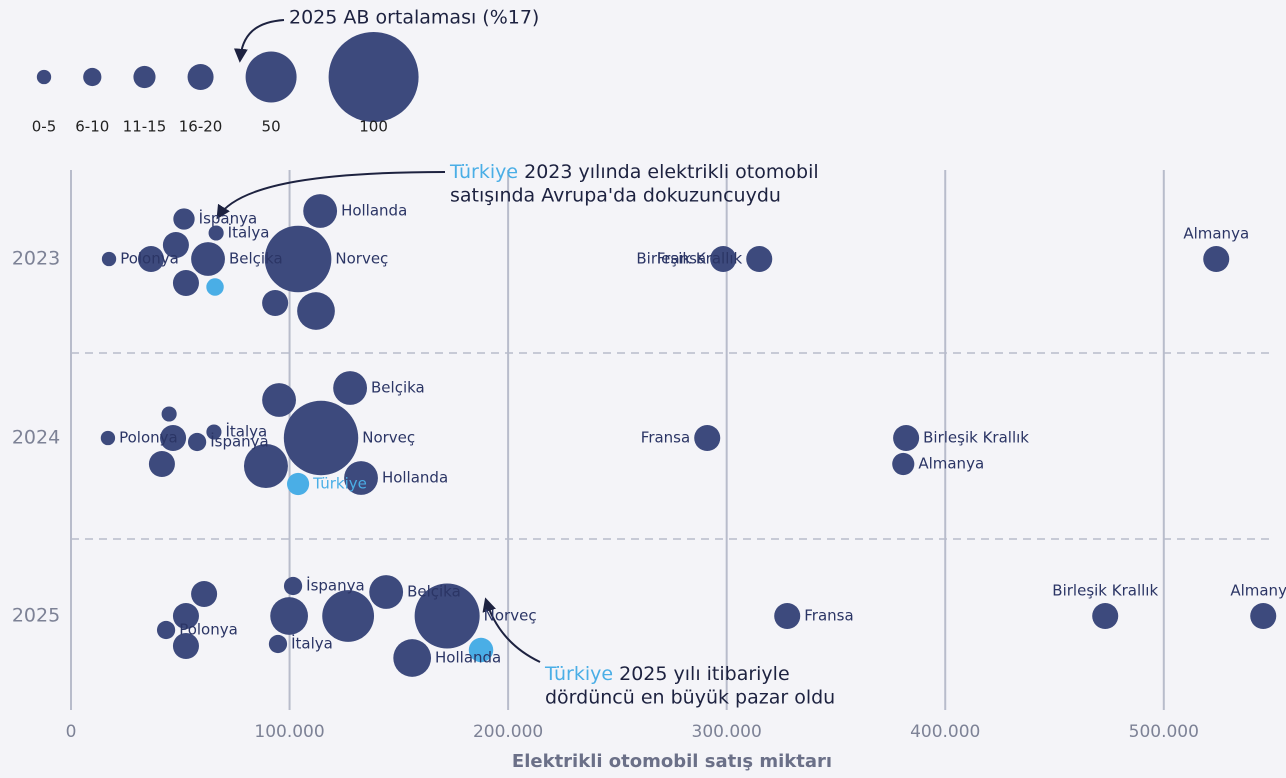 This screenshot has height=778, width=1286. I want to click on x-tick-label: 100.000, so click(289, 732).